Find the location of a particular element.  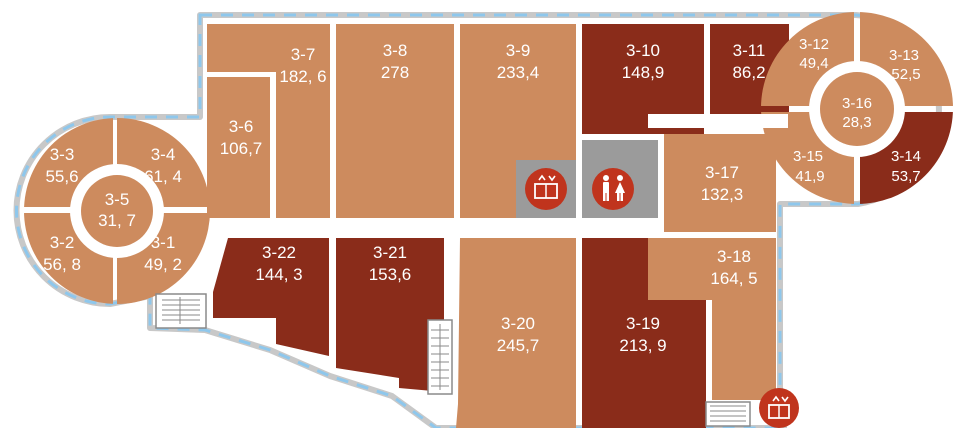

room-label-id: 3-6 is located at coordinates (241, 126).